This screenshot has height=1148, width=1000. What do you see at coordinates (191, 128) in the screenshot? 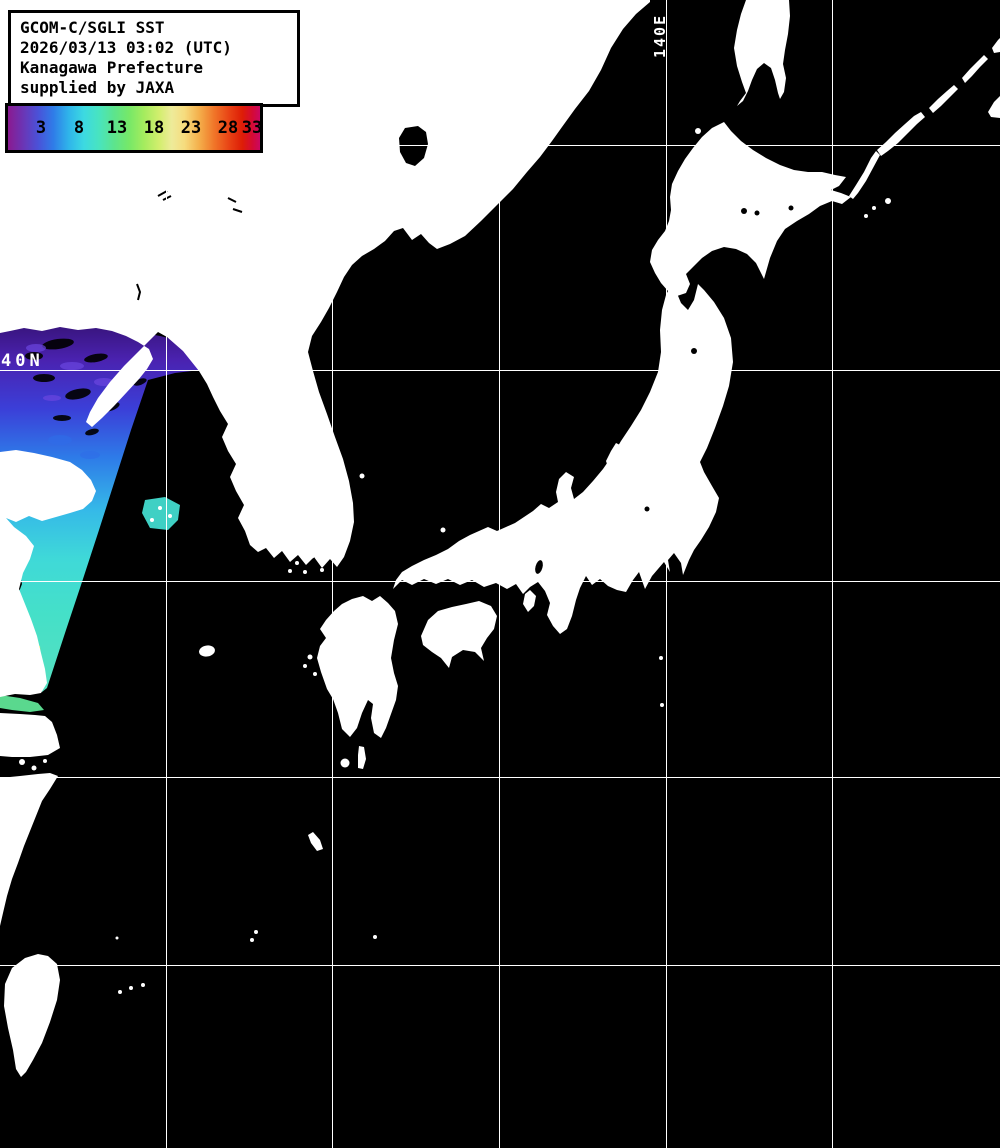
I see `colorbar-tick: 23` at bounding box center [191, 128].